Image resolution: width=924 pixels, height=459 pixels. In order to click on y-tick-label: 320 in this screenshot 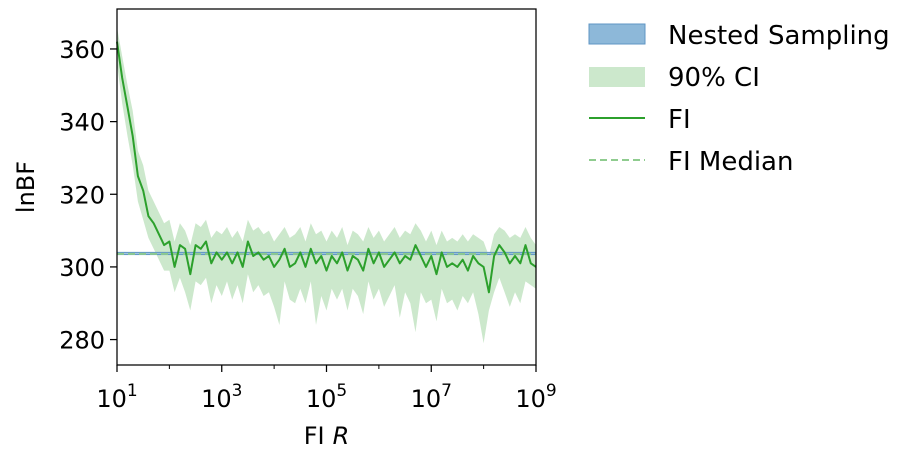, I will do `click(82, 195)`.